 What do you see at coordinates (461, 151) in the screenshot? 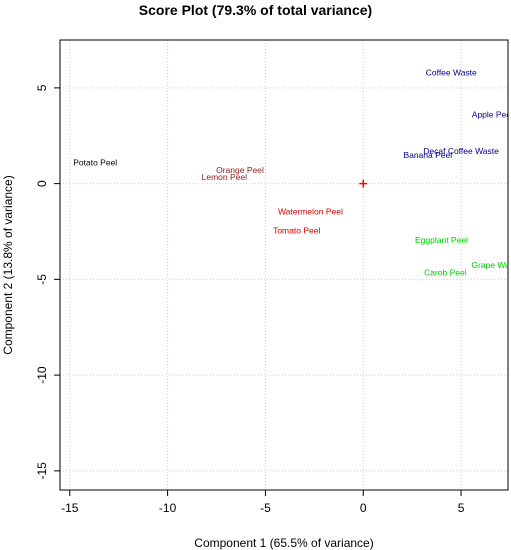
I see `point-label: Decaf Coffee Waste` at bounding box center [461, 151].